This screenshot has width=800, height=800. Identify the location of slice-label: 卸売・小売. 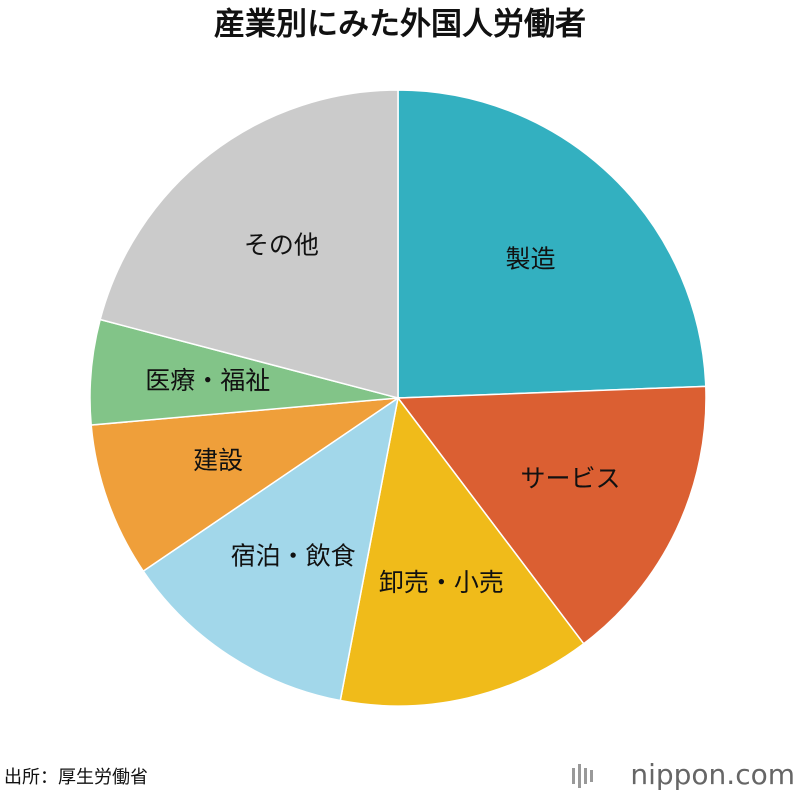
(441, 582).